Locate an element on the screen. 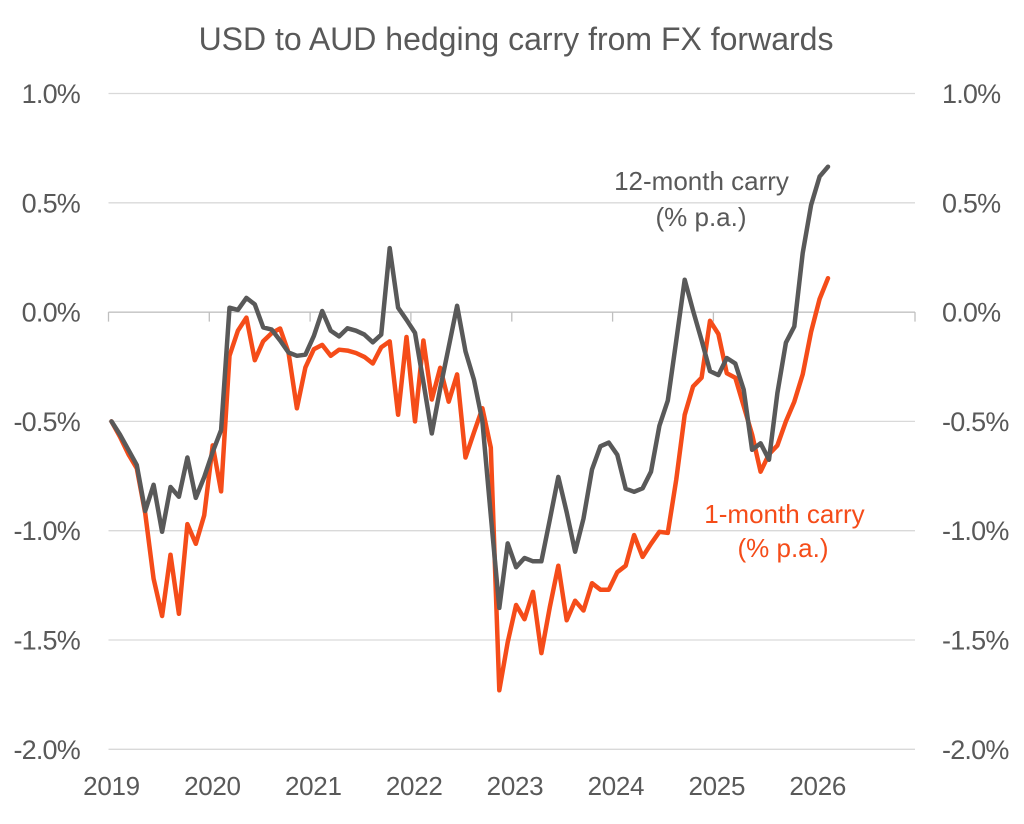  svg-text: 1-month carry is located at coordinates (784, 514).